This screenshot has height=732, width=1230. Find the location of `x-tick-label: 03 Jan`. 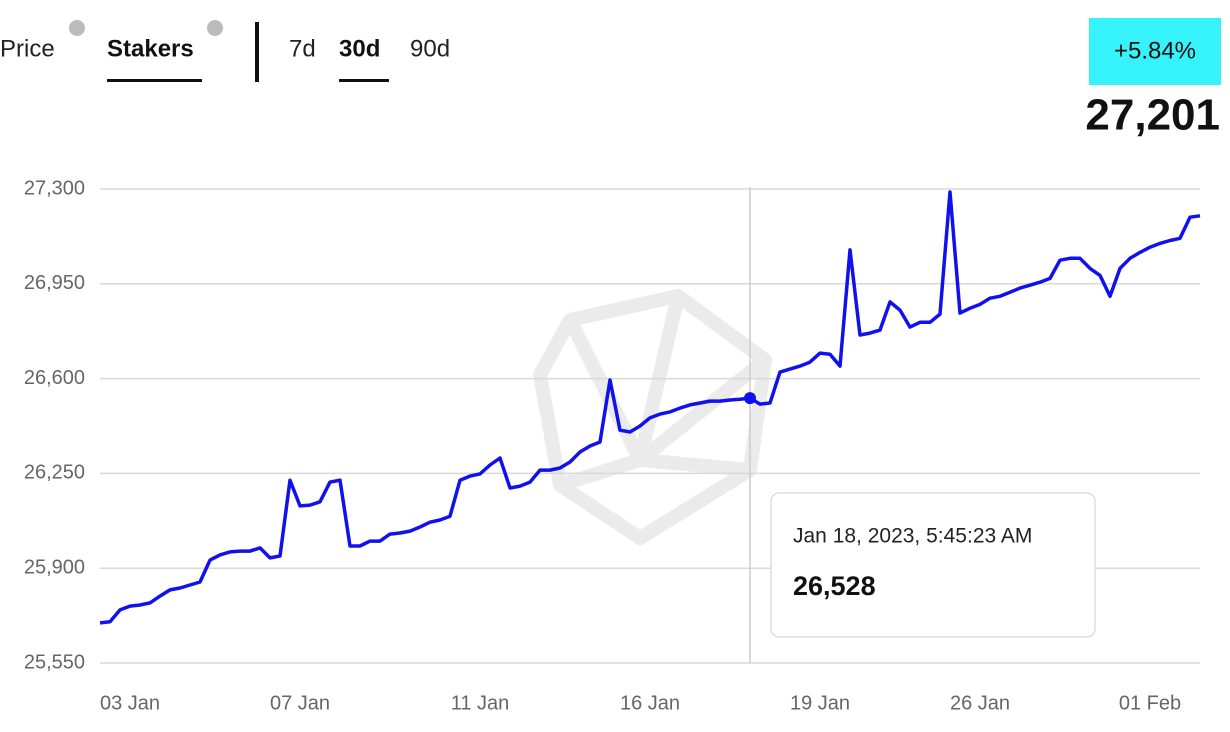

x-tick-label: 03 Jan is located at coordinates (130, 703).